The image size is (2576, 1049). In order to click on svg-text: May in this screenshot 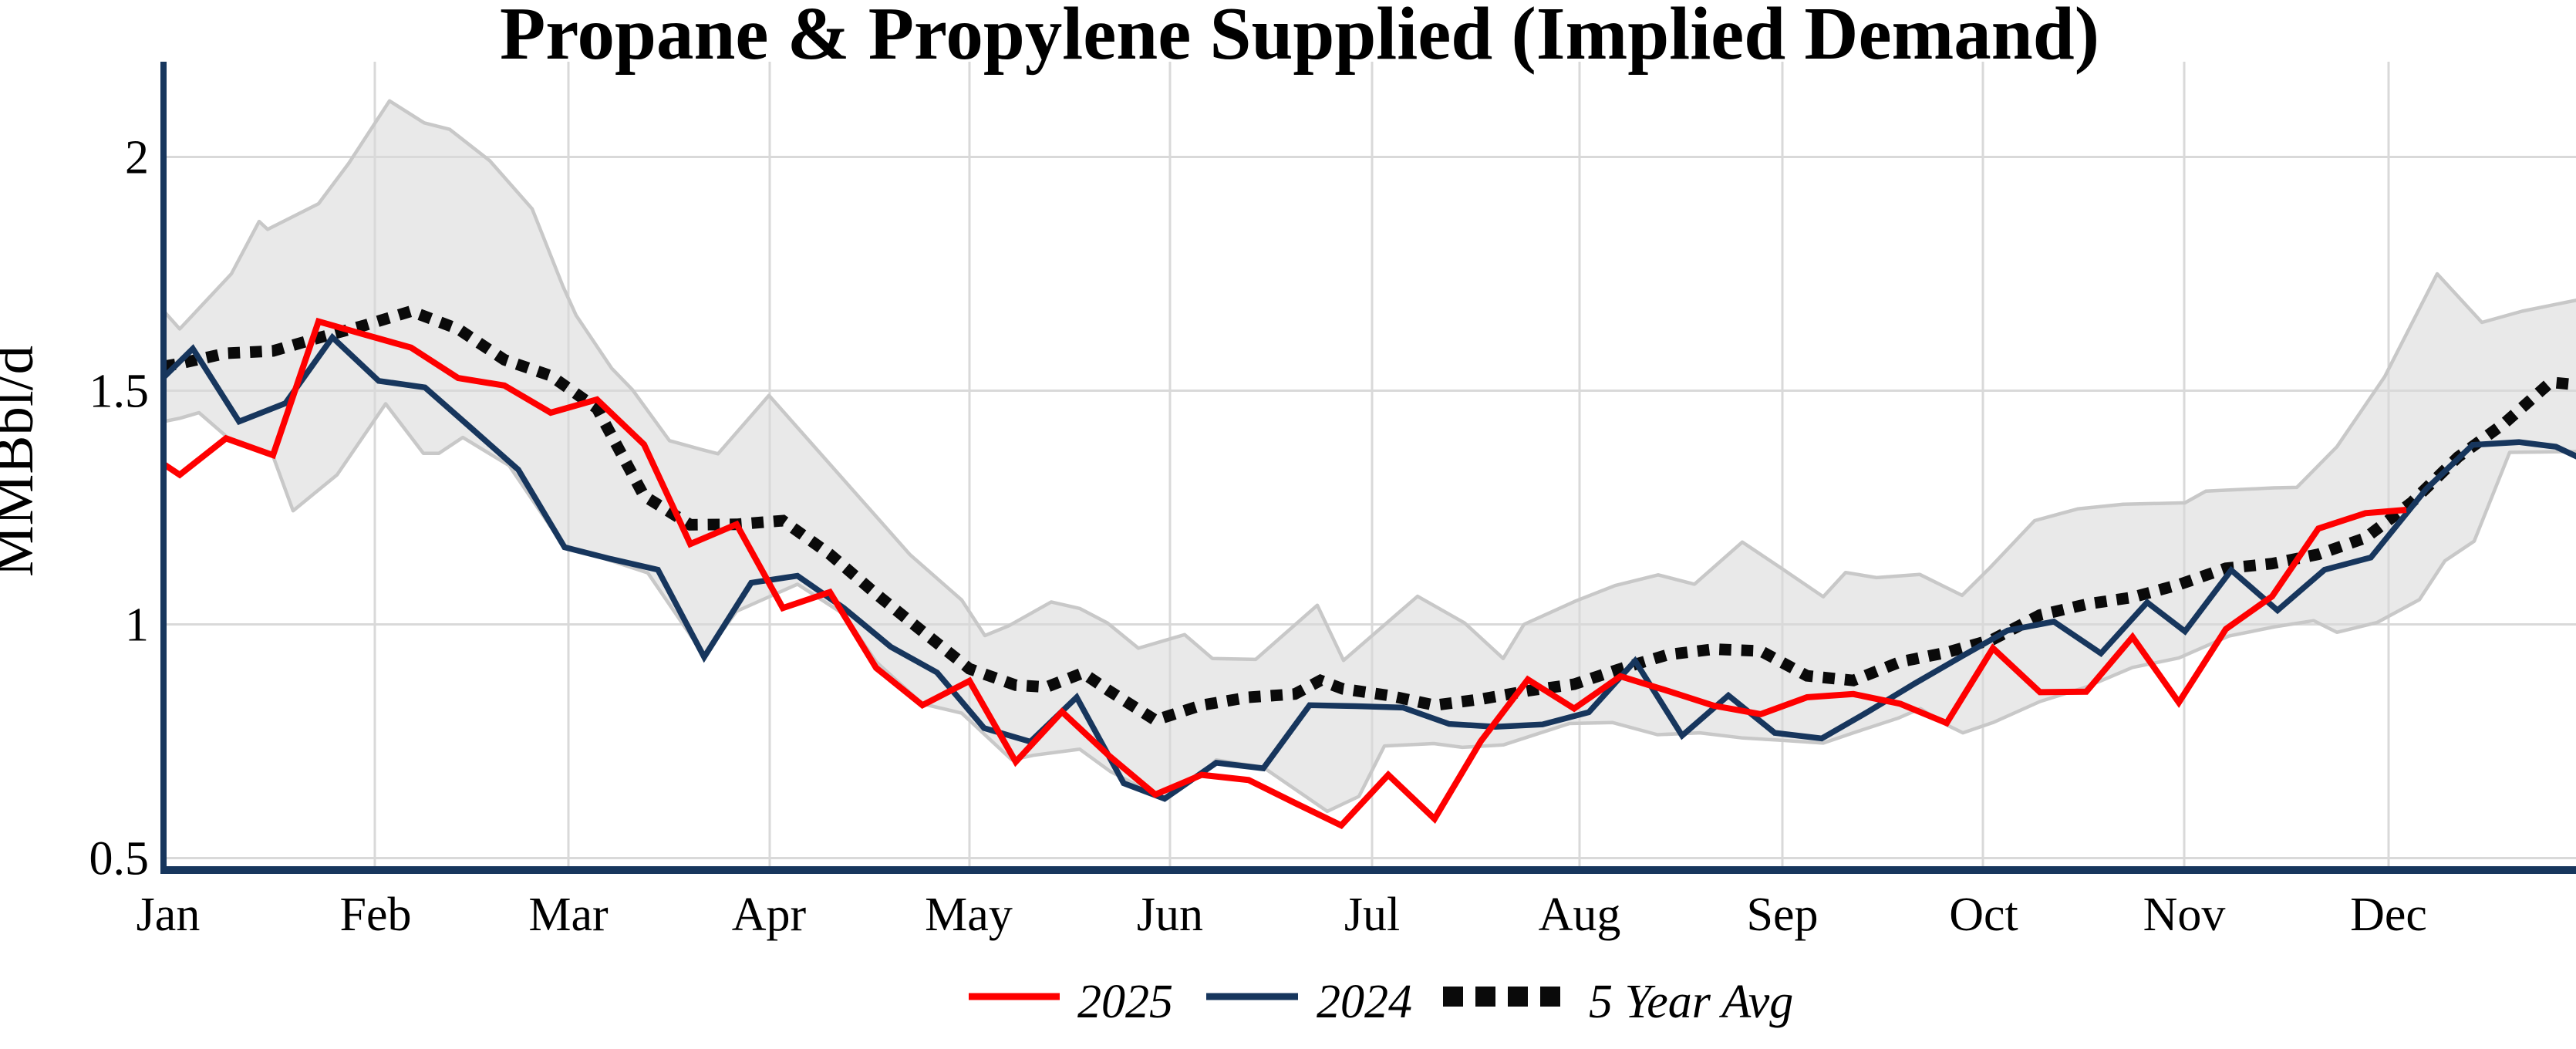, I will do `click(969, 915)`.